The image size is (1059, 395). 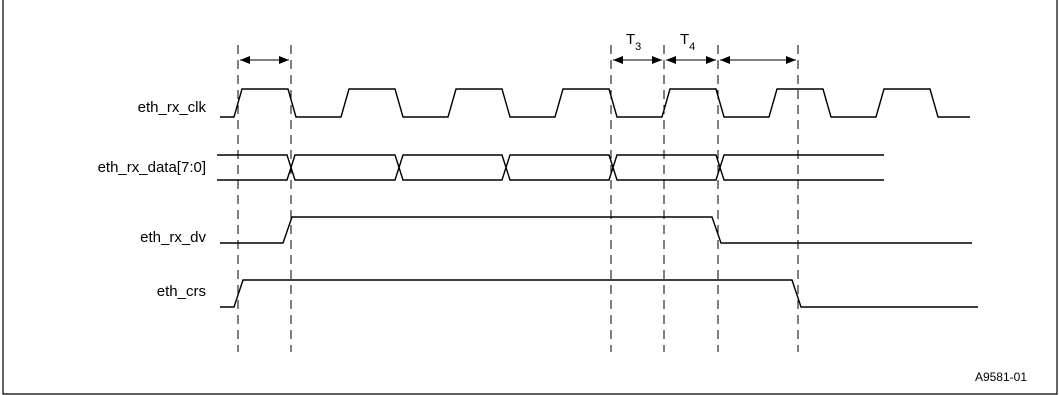 I want to click on timing-arrow-crs-hold, so click(x=758, y=60).